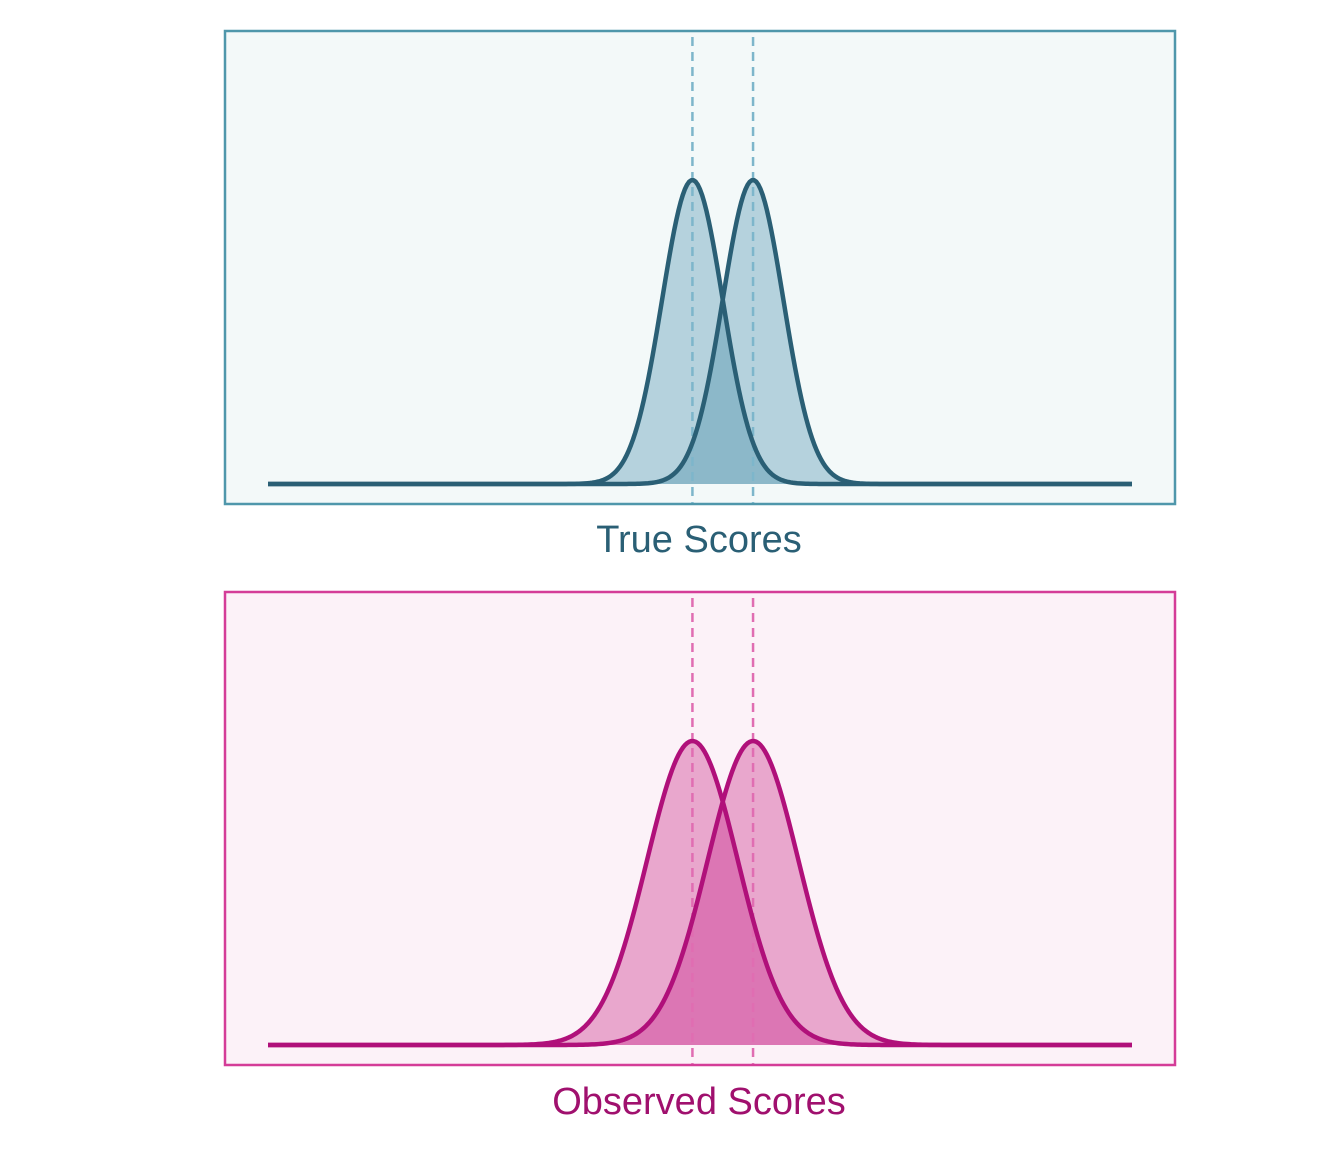  Describe the element at coordinates (700, 925) in the screenshot. I see `observed-scores-overlap-fill` at that location.